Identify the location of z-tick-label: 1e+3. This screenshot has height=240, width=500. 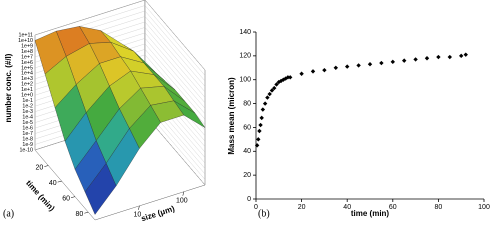
(27, 79).